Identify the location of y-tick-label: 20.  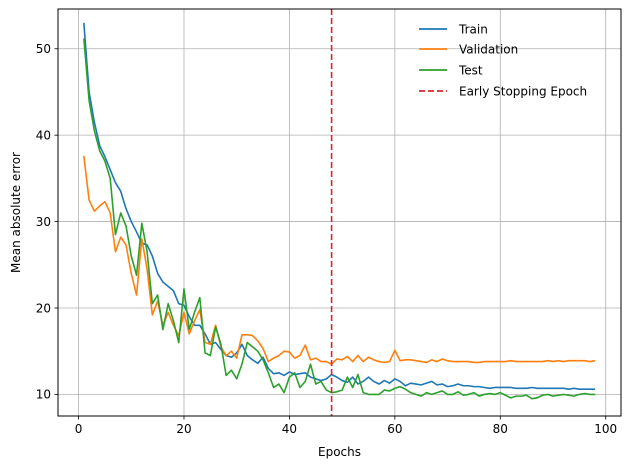
(43, 308).